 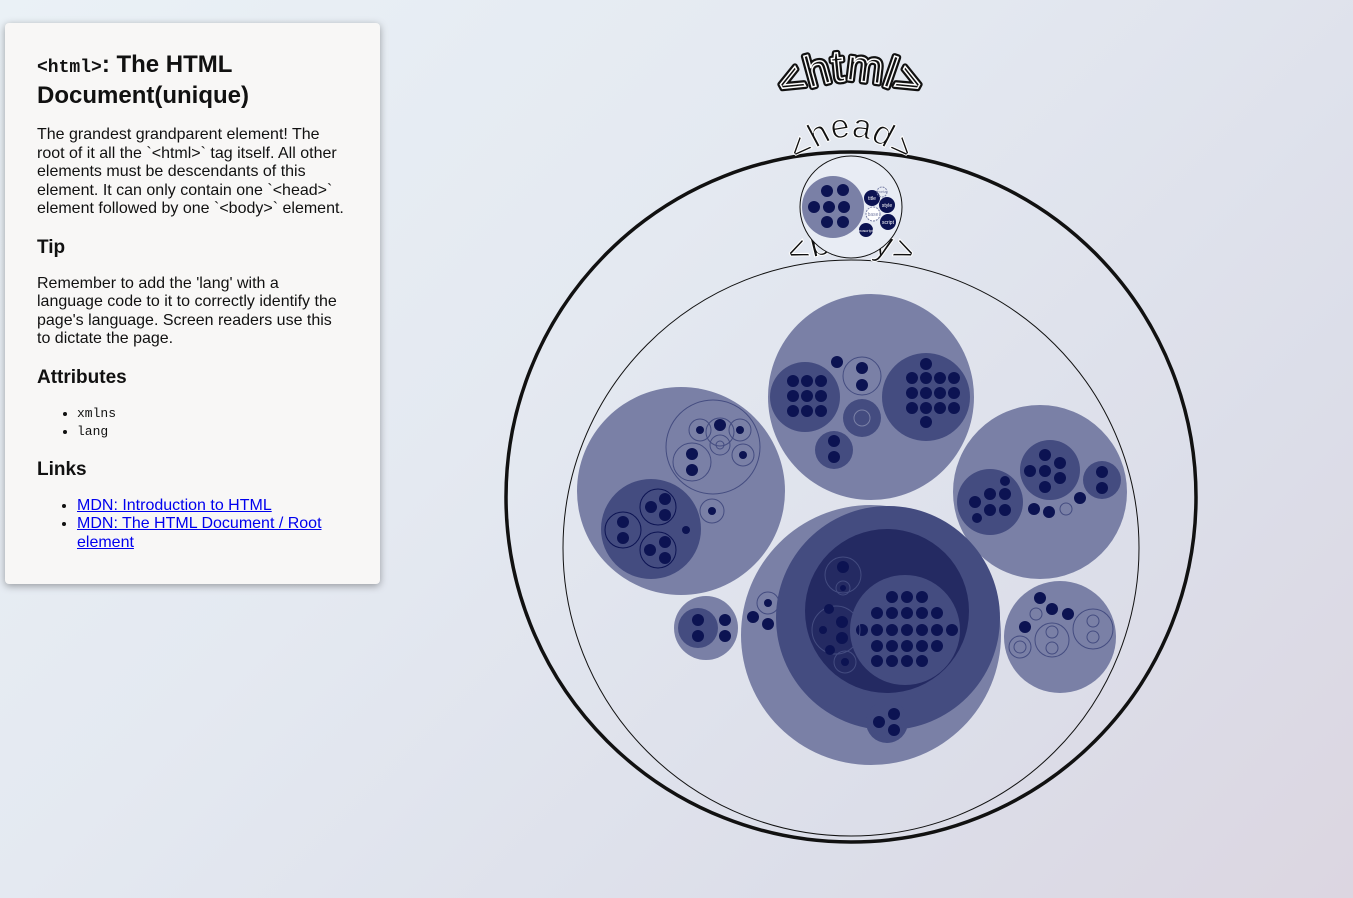 I want to click on body-group-right, so click(x=1040, y=492).